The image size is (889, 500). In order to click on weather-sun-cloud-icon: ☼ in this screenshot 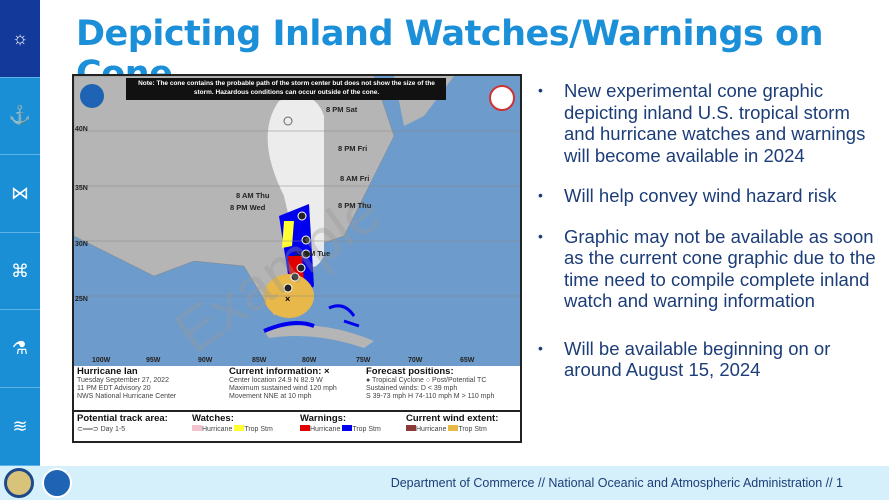, I will do `click(20, 39)`.